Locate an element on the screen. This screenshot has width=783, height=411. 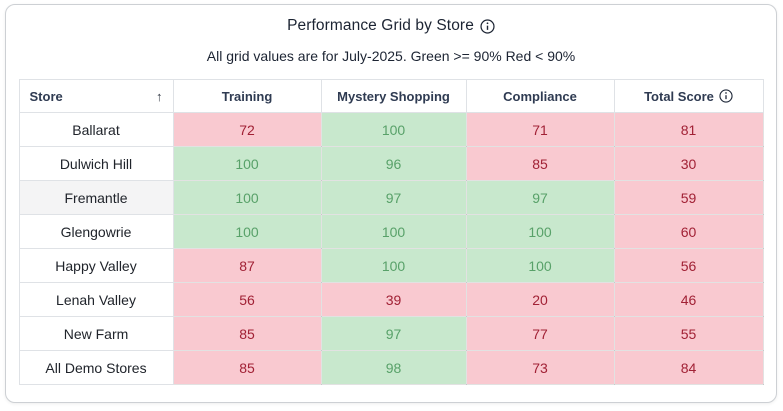
column-header-store-label: Store is located at coordinates (46, 96).